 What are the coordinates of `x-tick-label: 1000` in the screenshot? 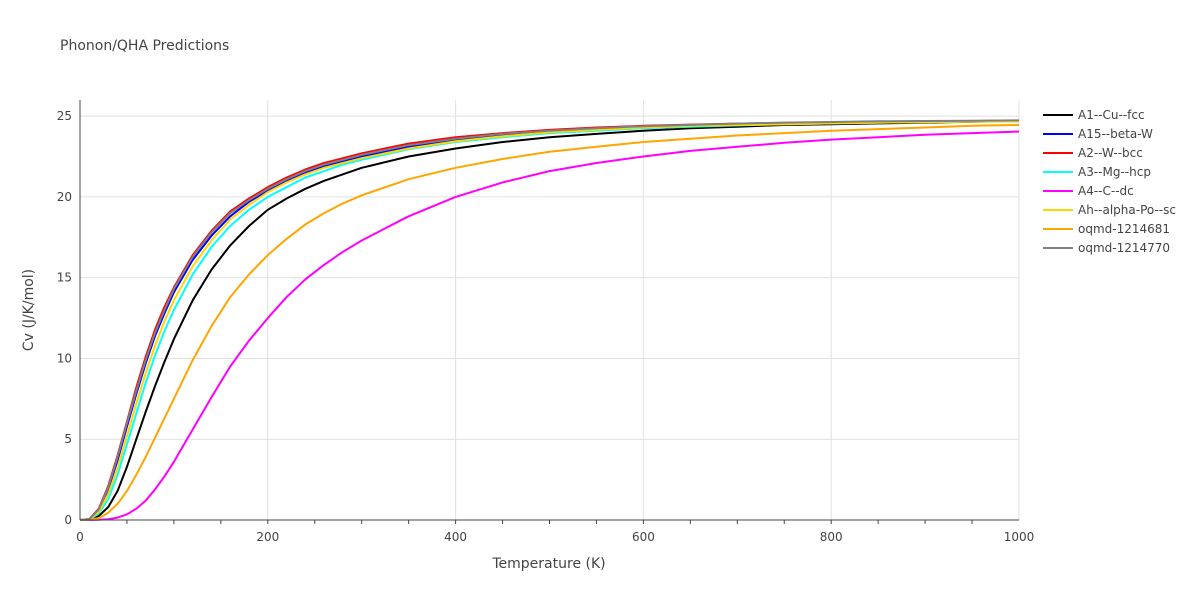 It's located at (1019, 537).